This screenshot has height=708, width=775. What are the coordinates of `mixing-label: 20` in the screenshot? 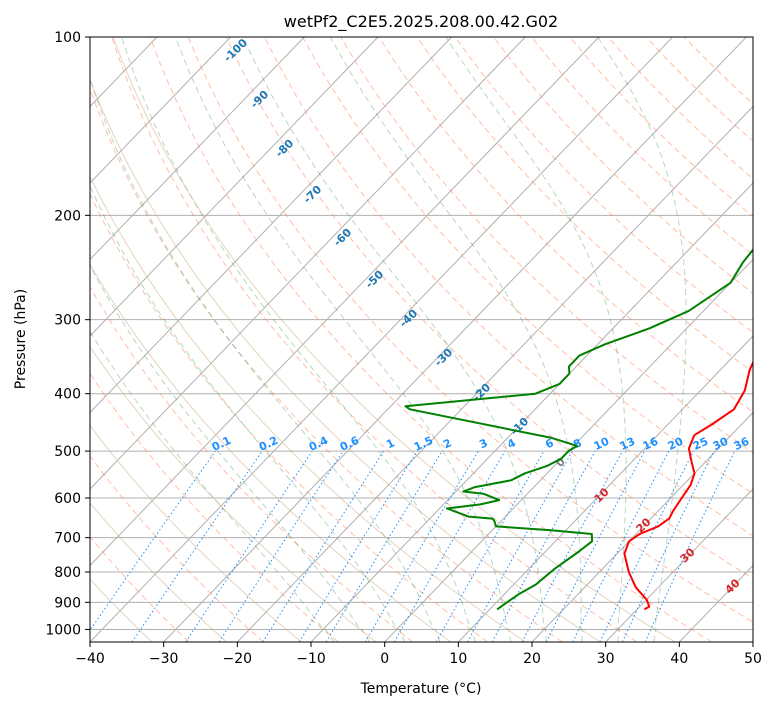 It's located at (676, 444).